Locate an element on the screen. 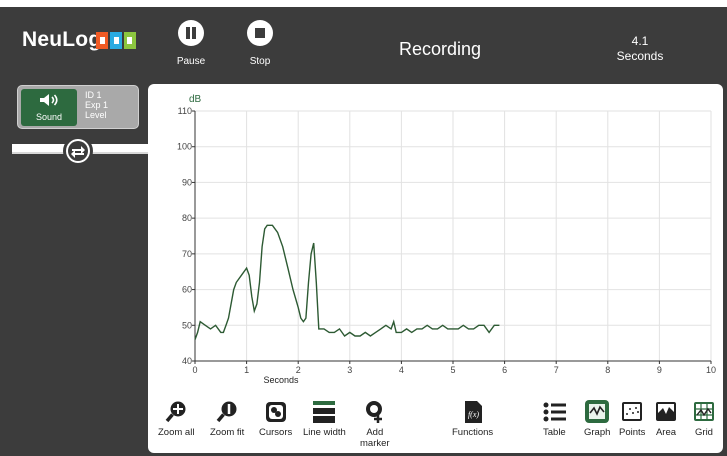  elapsed-time-value: 4.1 is located at coordinates (640, 41).